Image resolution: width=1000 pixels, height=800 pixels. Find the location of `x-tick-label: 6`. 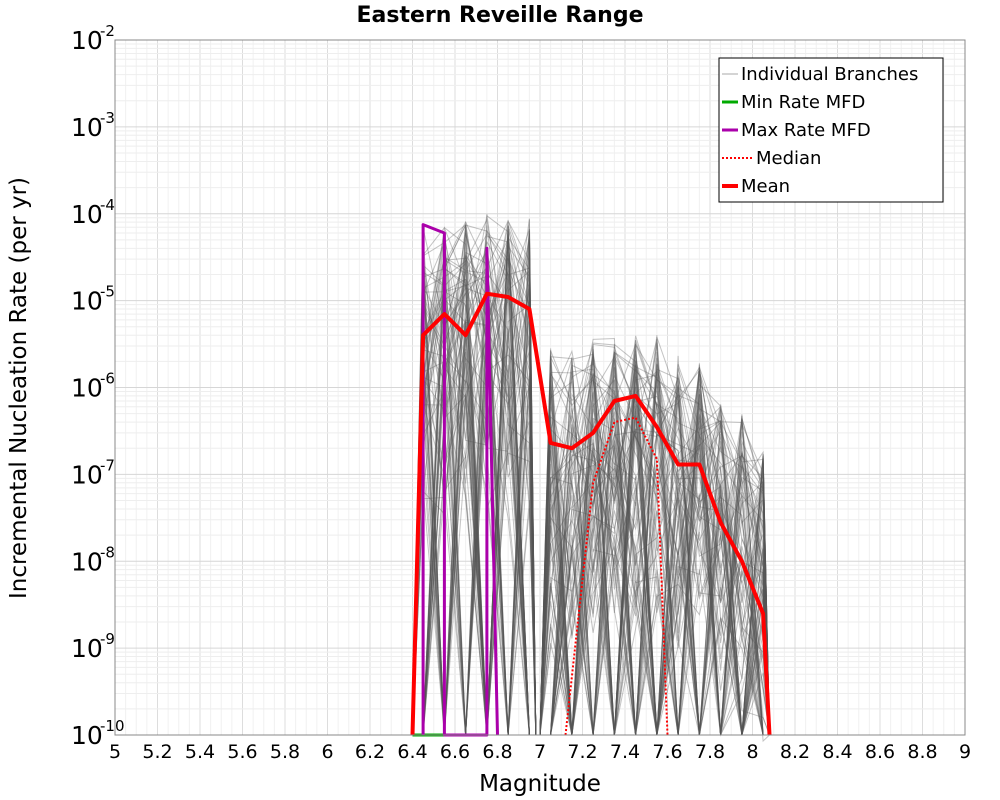

x-tick-label: 6 is located at coordinates (327, 752).